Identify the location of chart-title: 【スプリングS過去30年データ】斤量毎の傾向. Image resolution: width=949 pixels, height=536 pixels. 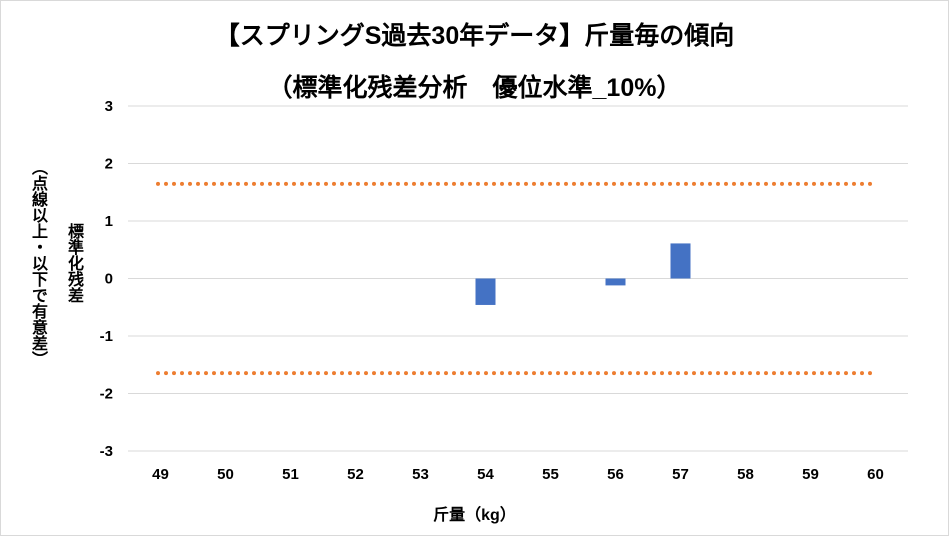
(474, 36).